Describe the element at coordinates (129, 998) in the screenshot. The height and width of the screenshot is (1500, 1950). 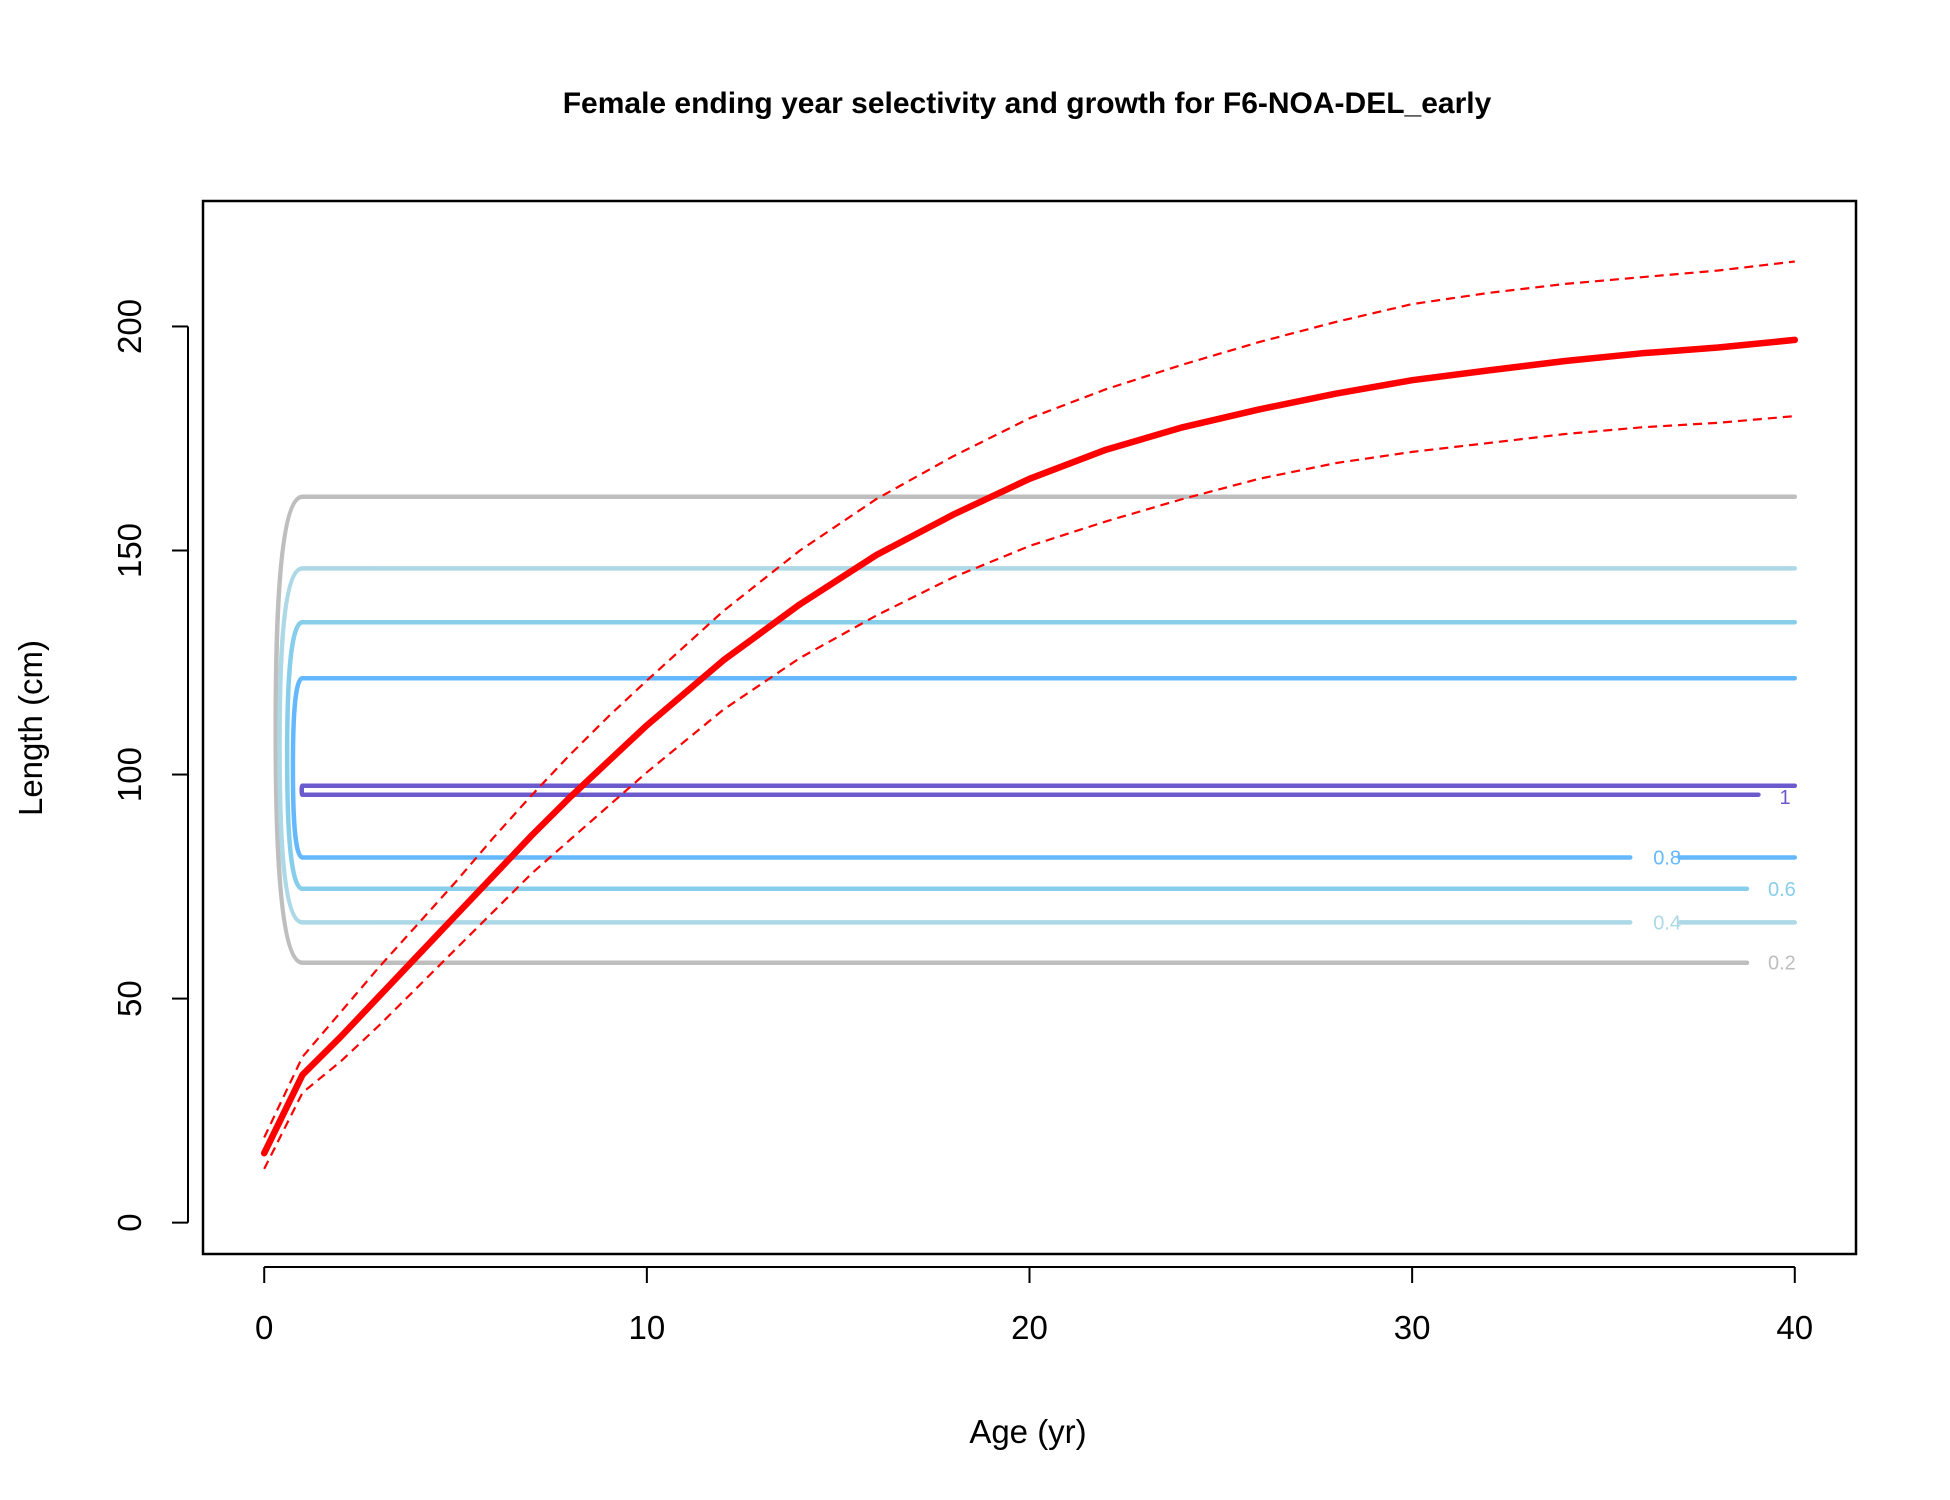
I see `y-tick-label: 50` at that location.